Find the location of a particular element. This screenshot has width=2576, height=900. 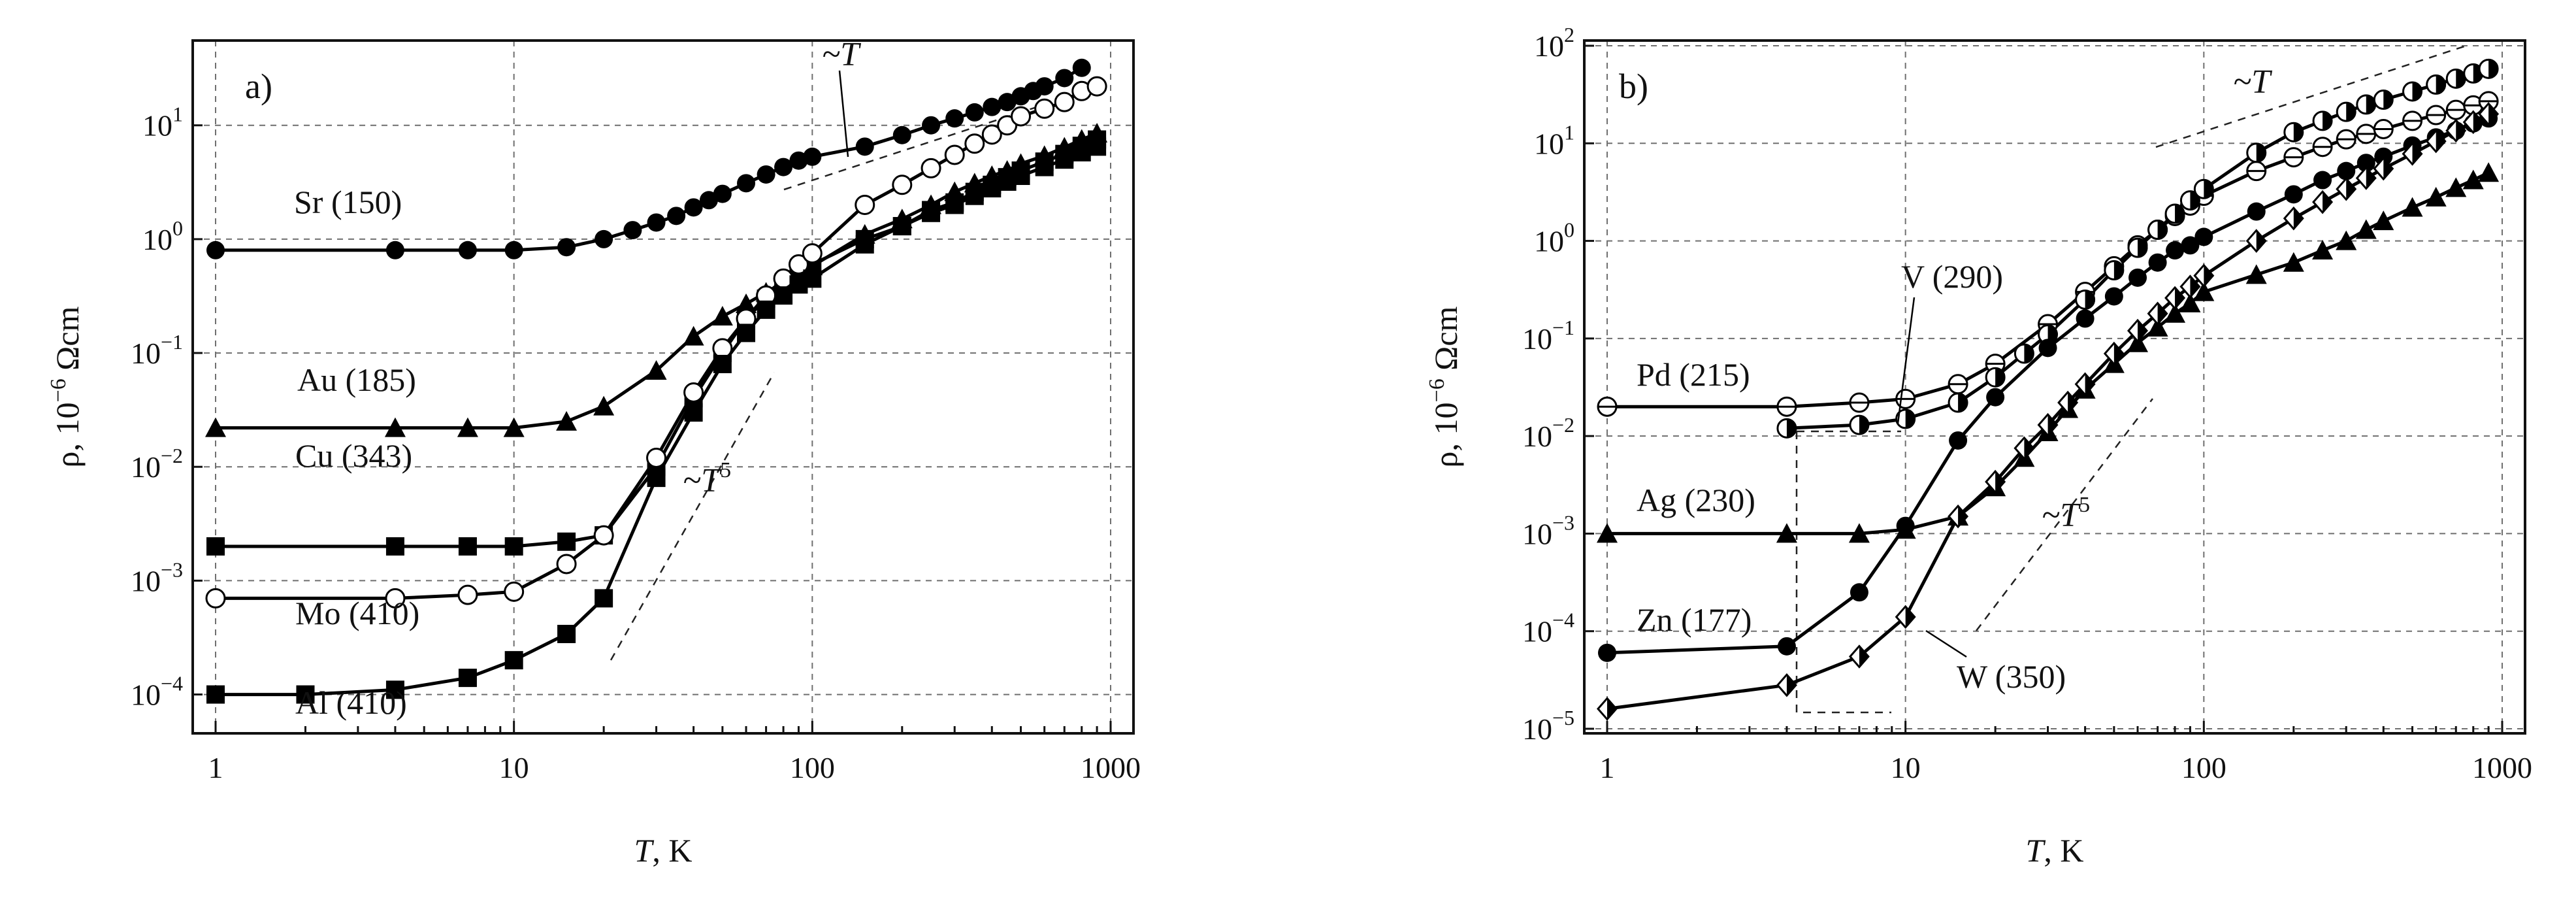

series-label-cu: Cu (343) is located at coordinates (353, 455).